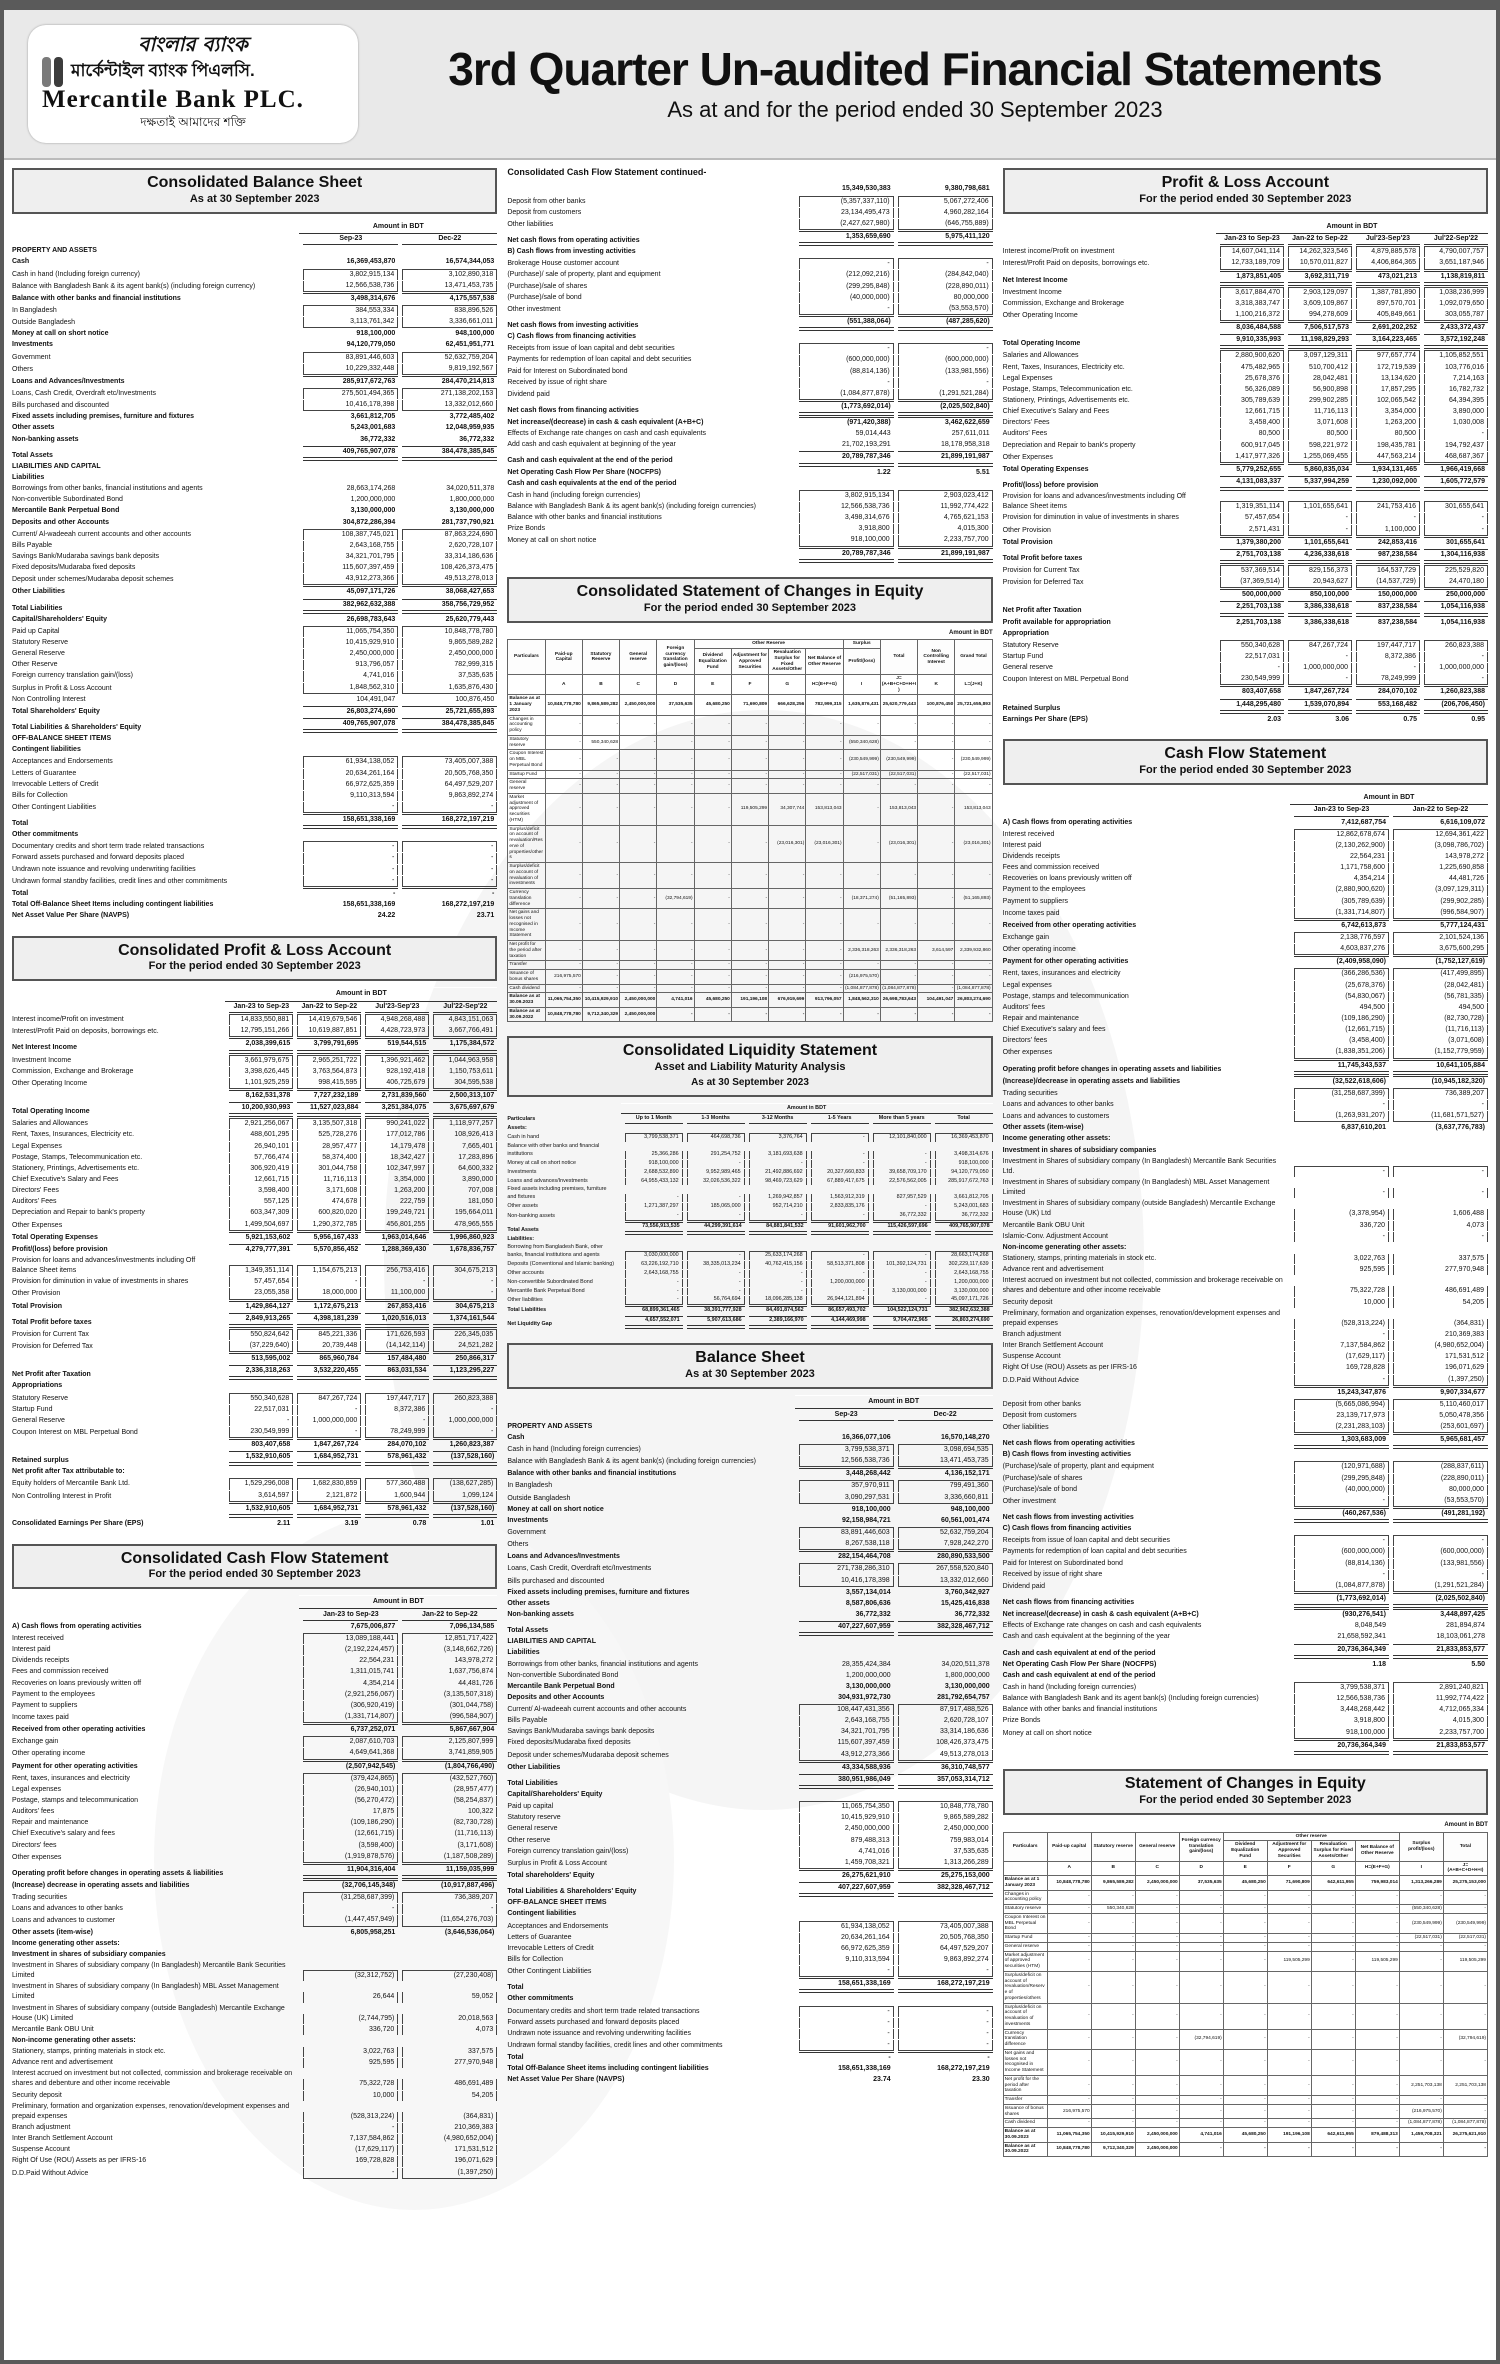 The height and width of the screenshot is (2364, 1500). I want to click on table-row: Government 83,891,446,603 52,632,759,204, so click(255, 357).